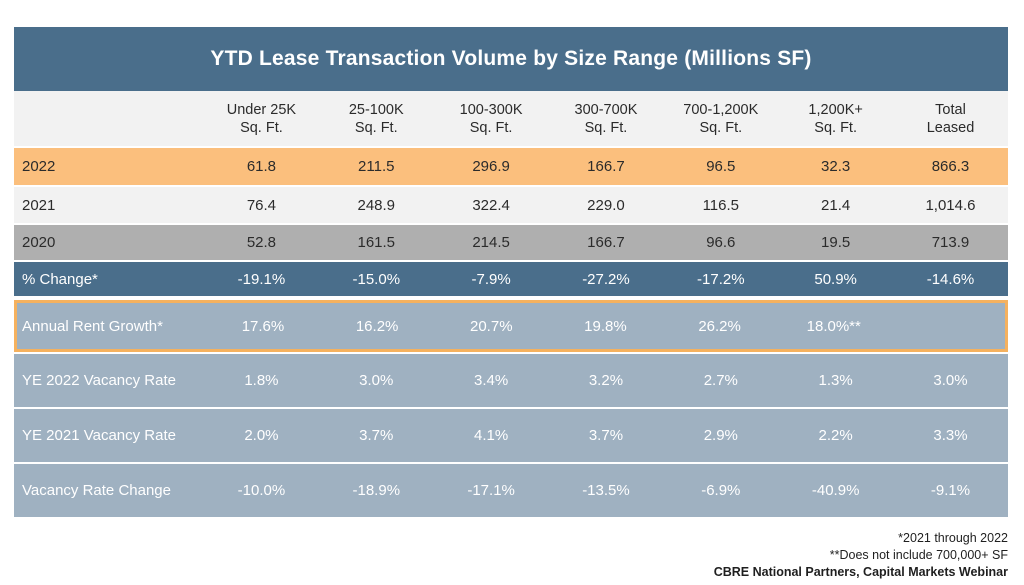  What do you see at coordinates (39, 166) in the screenshot?
I see `row-label: 2022` at bounding box center [39, 166].